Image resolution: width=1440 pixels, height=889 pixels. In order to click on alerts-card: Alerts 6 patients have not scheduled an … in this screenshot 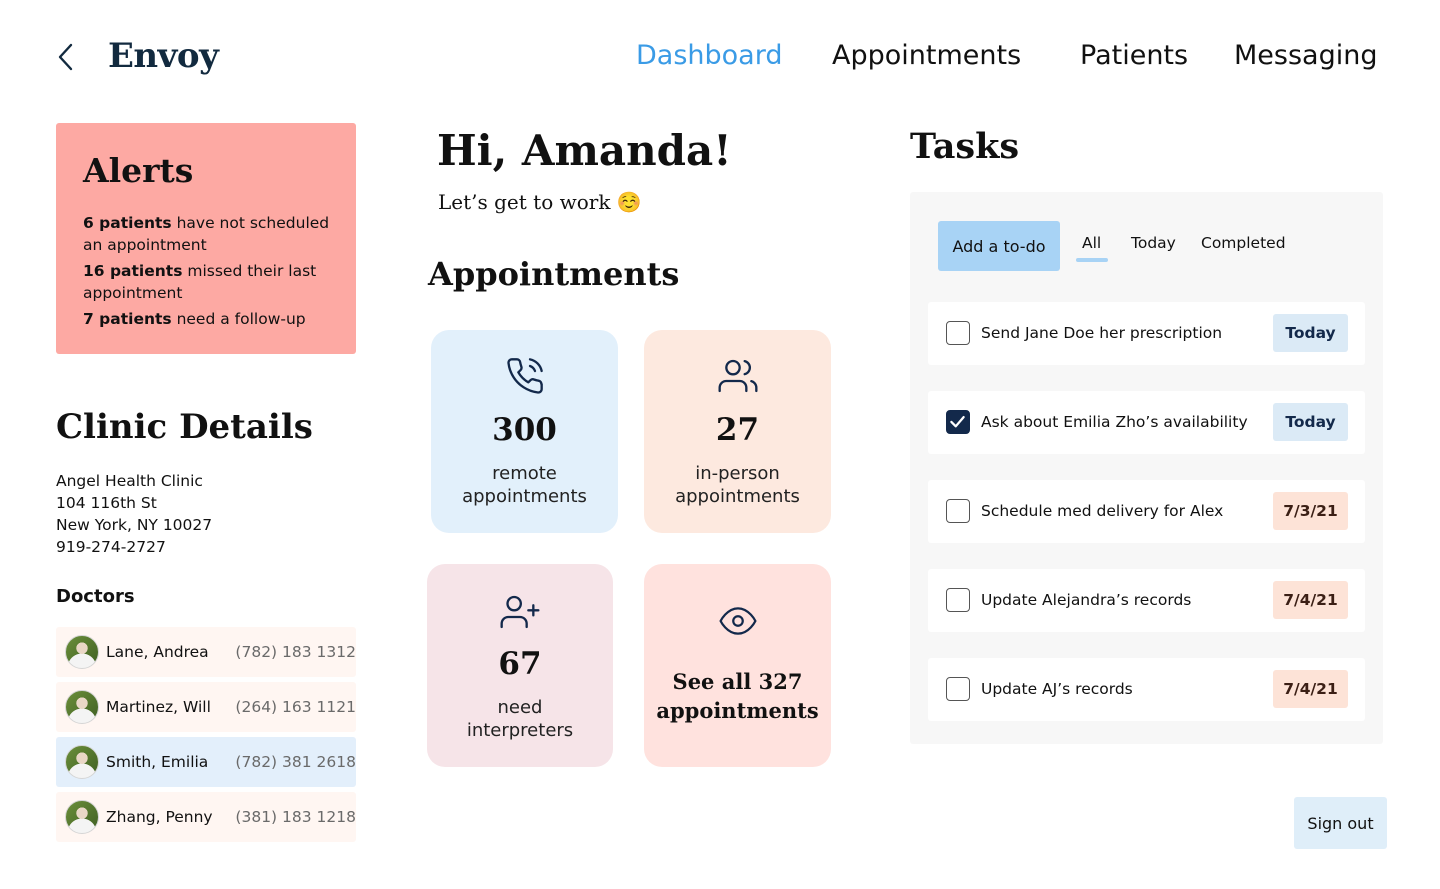, I will do `click(206, 238)`.